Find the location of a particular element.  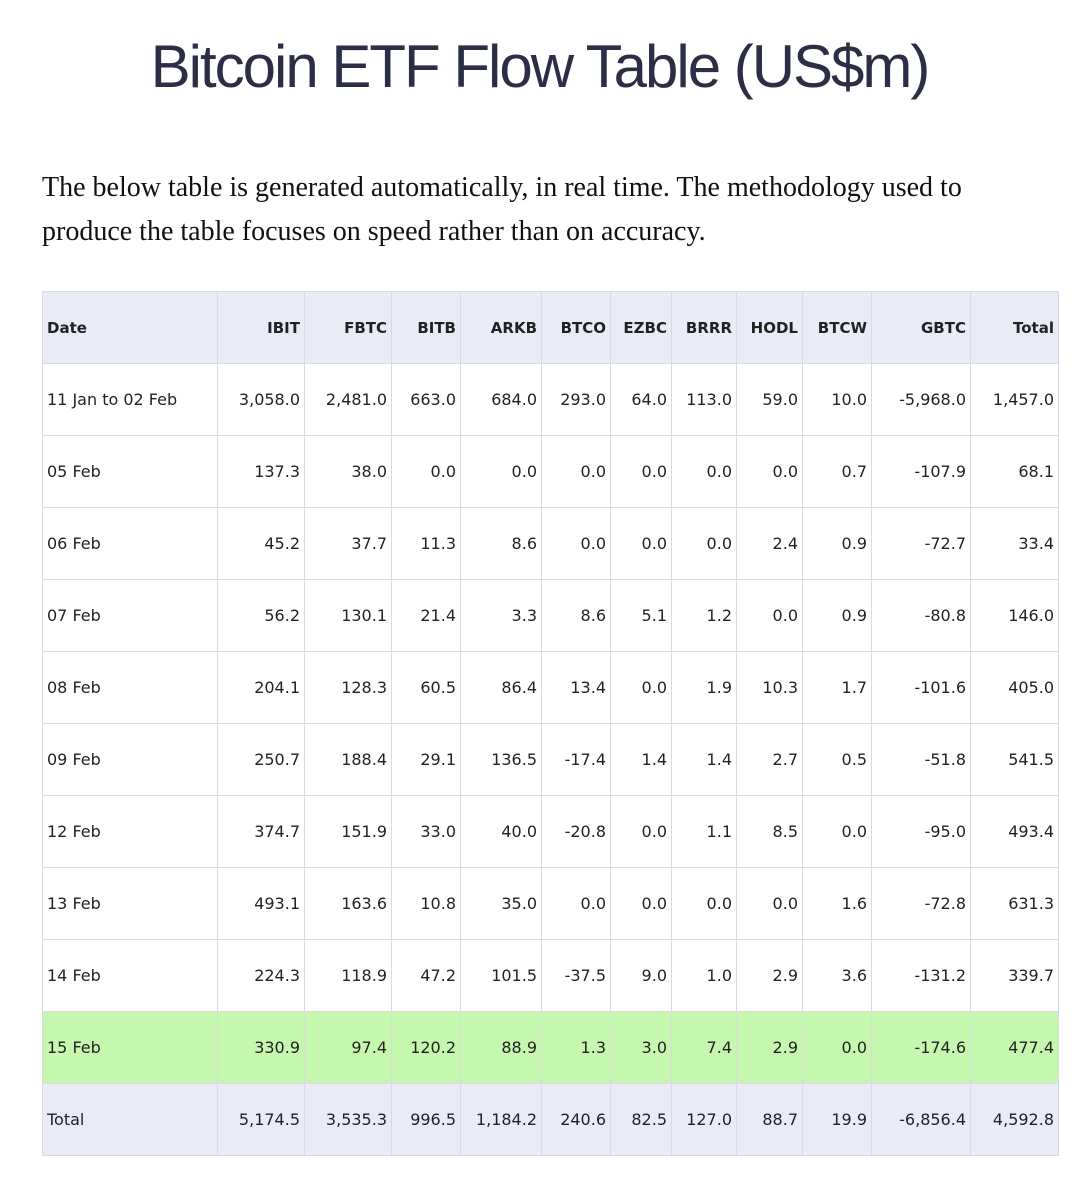

flow-cell: 113.0 is located at coordinates (704, 399).